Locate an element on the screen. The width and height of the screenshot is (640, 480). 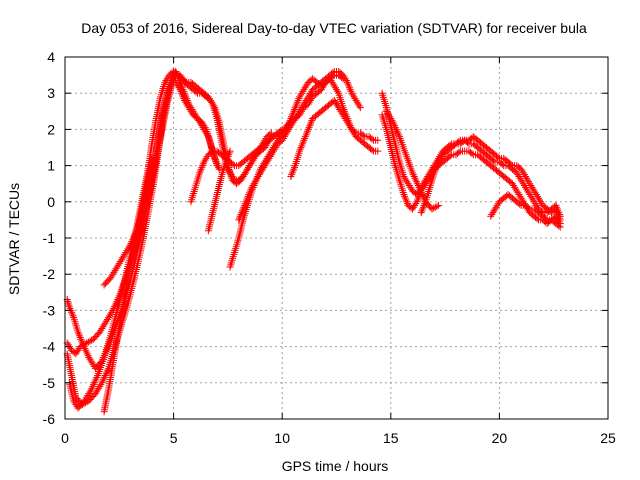
y-tick-label: -6 is located at coordinates (49, 419).